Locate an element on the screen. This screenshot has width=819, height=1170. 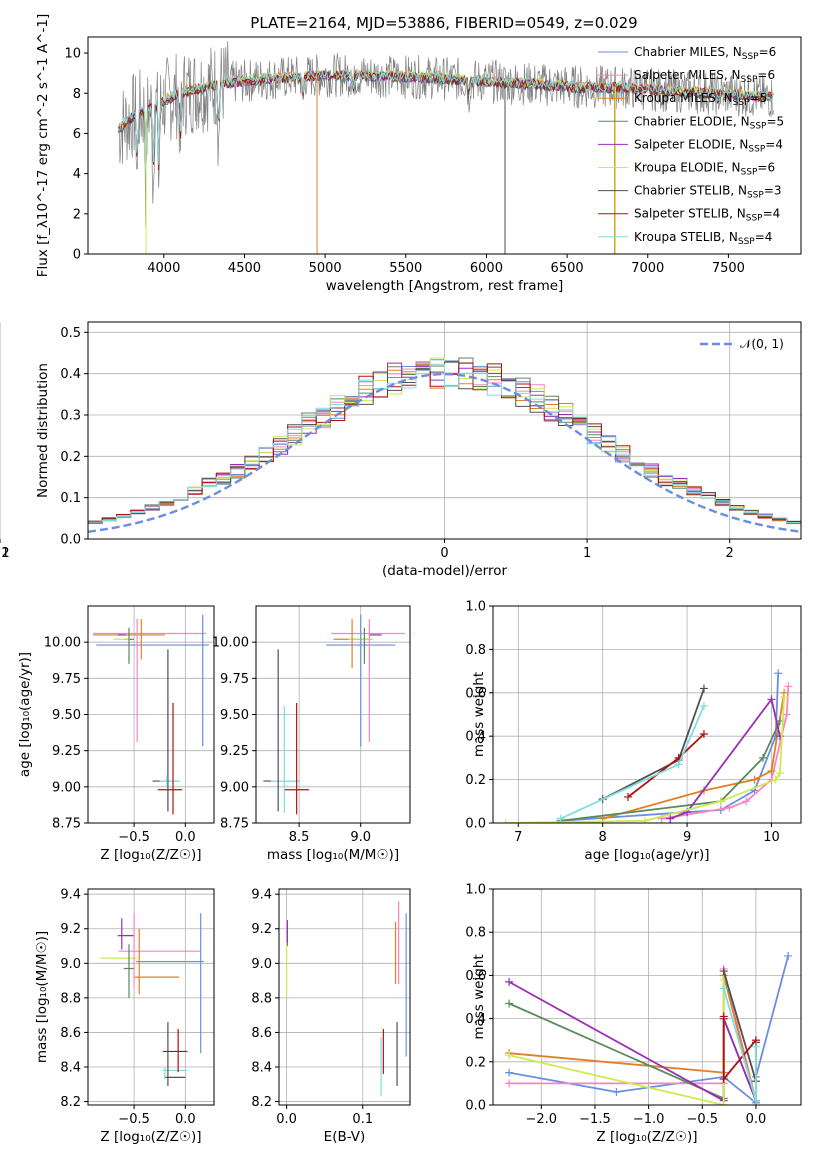
x-axis-label: E(B-V) is located at coordinates (345, 1137).